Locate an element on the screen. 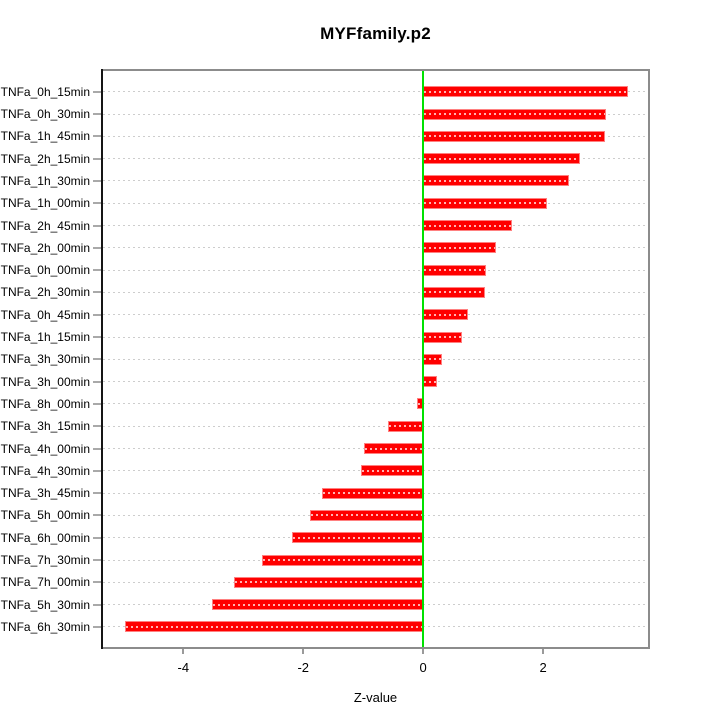 This screenshot has width=720, height=720. zero-line is located at coordinates (423, 359).